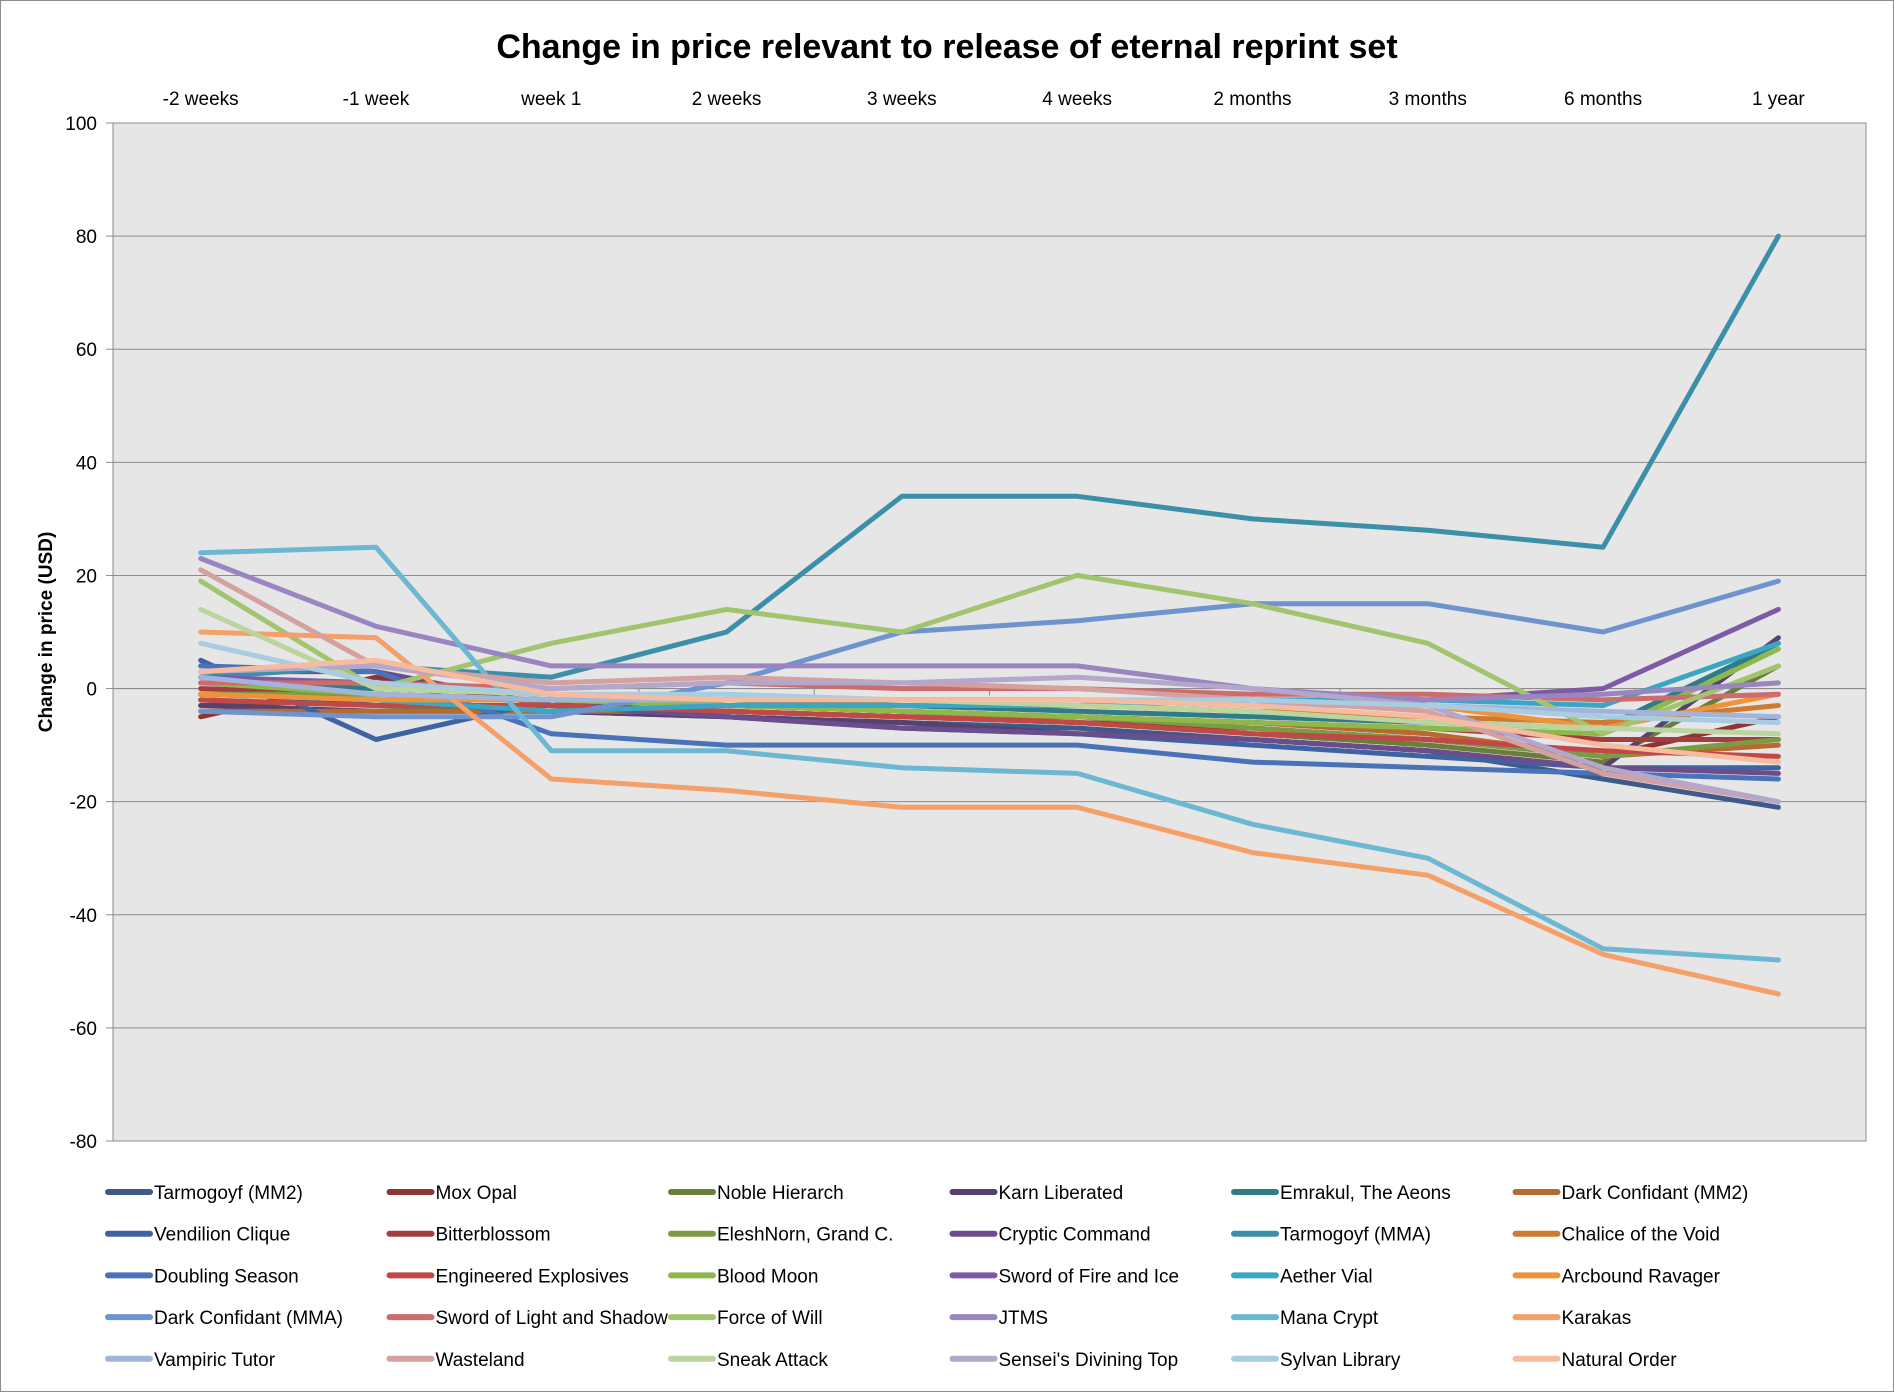  I want to click on legend-entry: Natural Order, so click(1620, 1360).